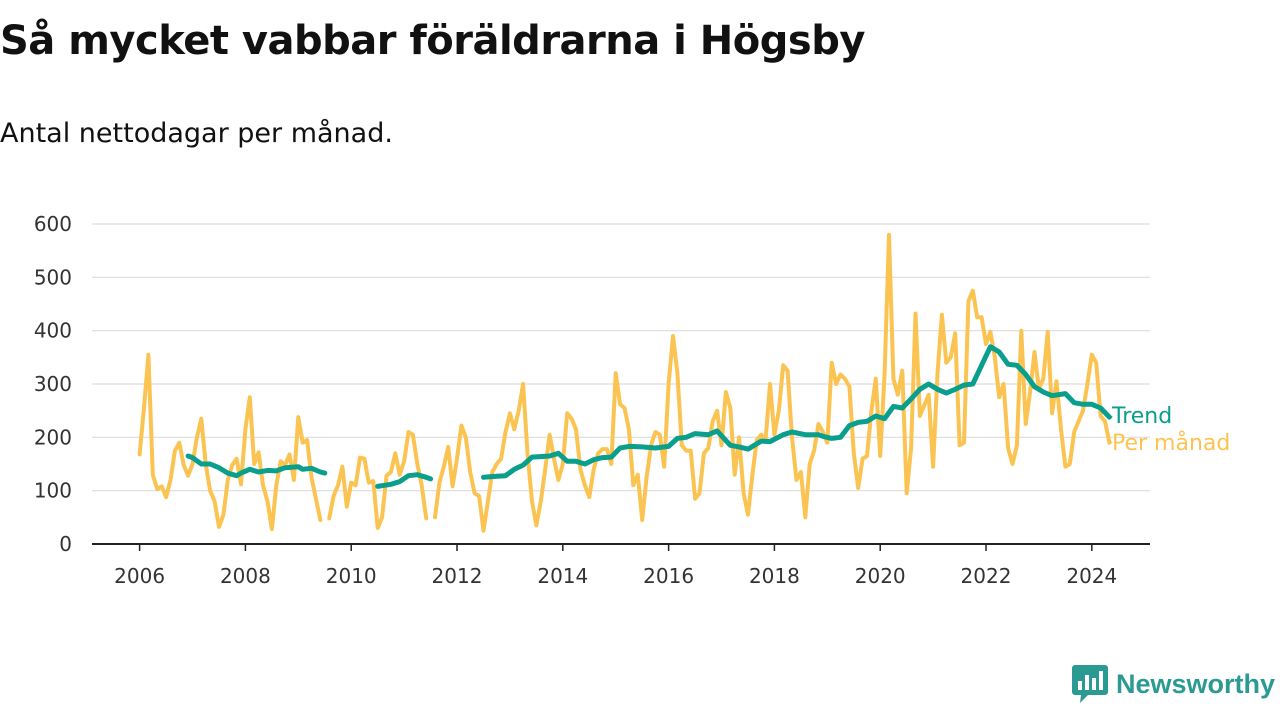  Describe the element at coordinates (880, 576) in the screenshot. I see `x-tick-label: 2020` at that location.